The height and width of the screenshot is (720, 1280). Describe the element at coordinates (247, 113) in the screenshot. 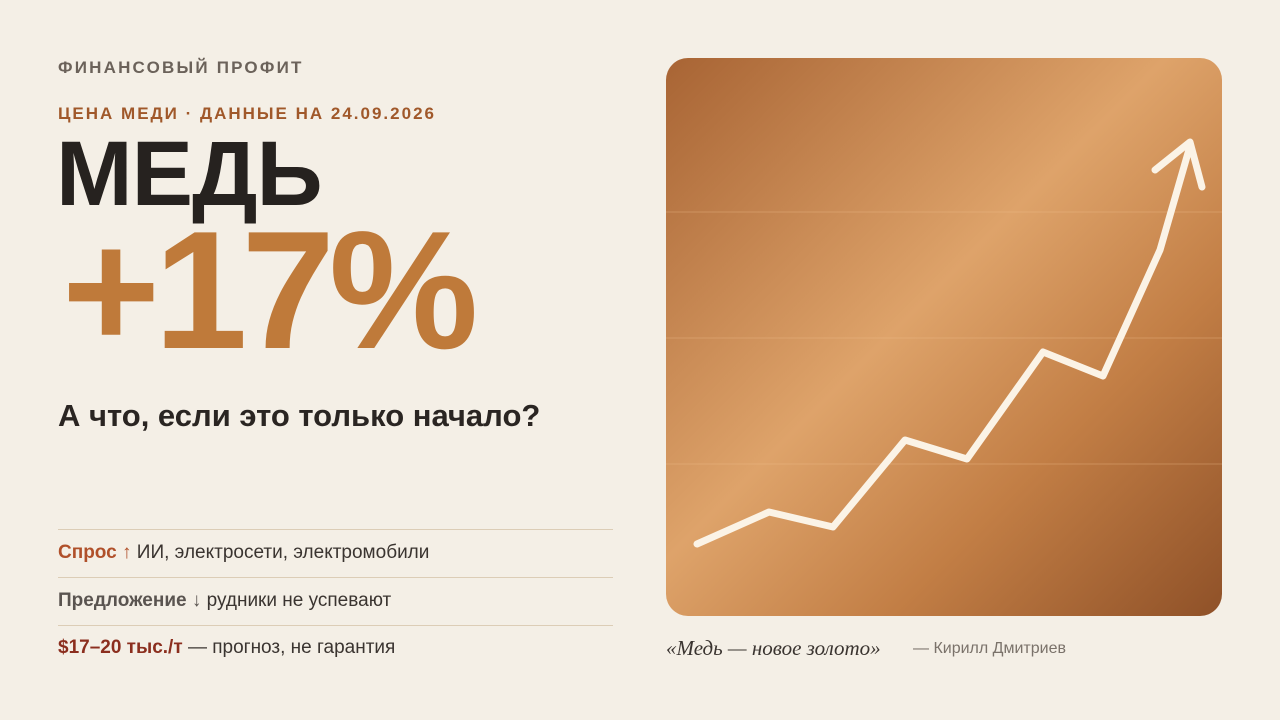

I see `kicker: ЦЕНА МЕДИ · ДАННЫЕ НА 24.09.2026` at that location.